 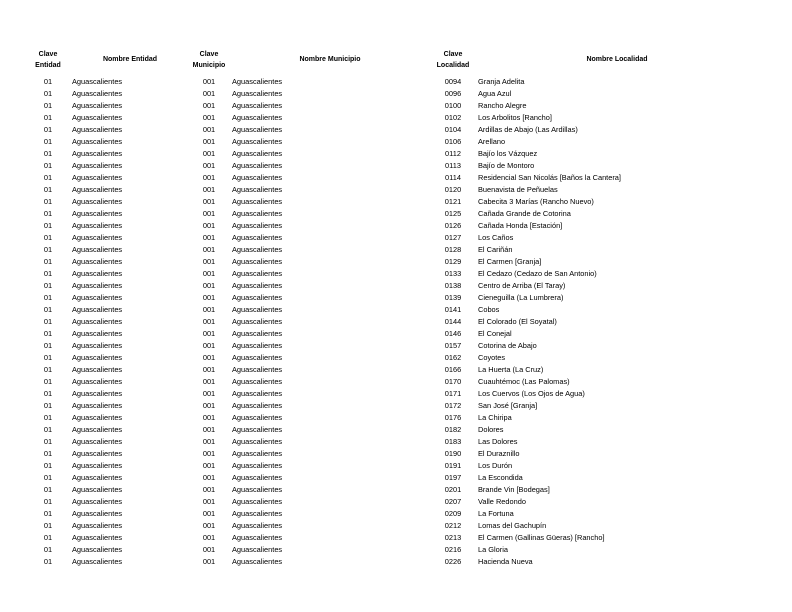 I want to click on header-clave-entidad: Clave Entidad, so click(x=48, y=60).